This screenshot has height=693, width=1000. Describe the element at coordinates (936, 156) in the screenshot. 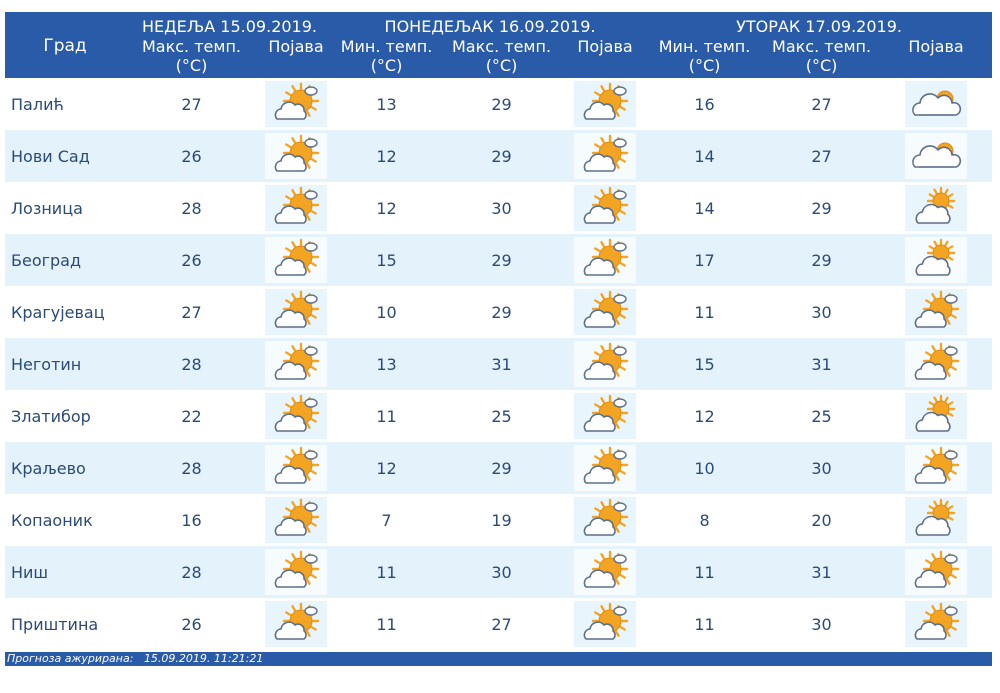

I see `cloudy-icon` at that location.